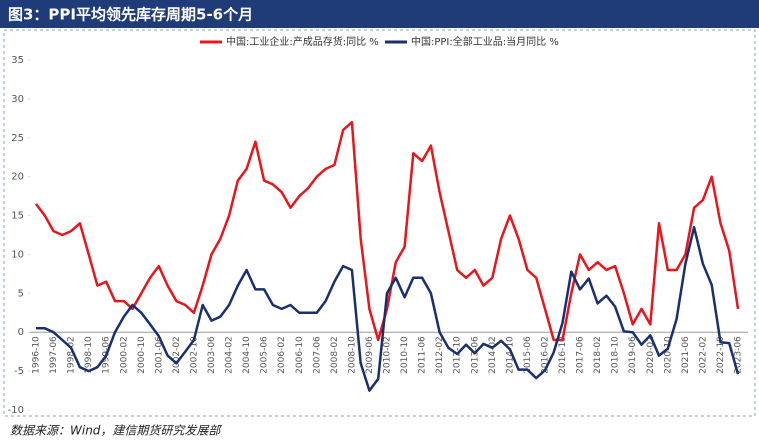 This screenshot has height=442, width=759. Describe the element at coordinates (405, 355) in the screenshot. I see `x-tick-label: 2010-10` at that location.